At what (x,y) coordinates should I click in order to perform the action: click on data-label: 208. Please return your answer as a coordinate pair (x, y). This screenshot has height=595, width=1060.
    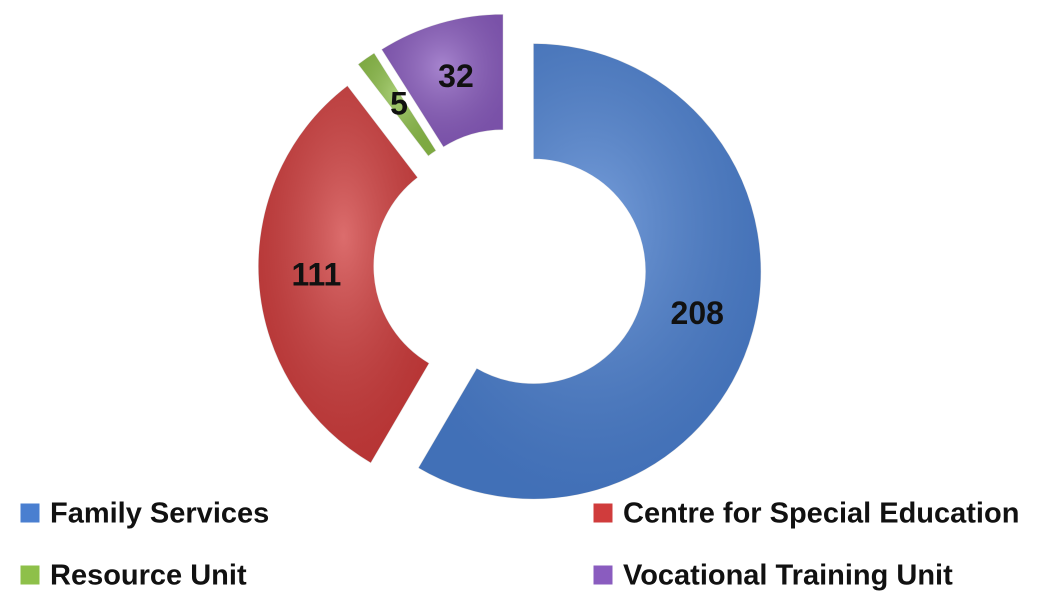
    Looking at the image, I should click on (697, 313).